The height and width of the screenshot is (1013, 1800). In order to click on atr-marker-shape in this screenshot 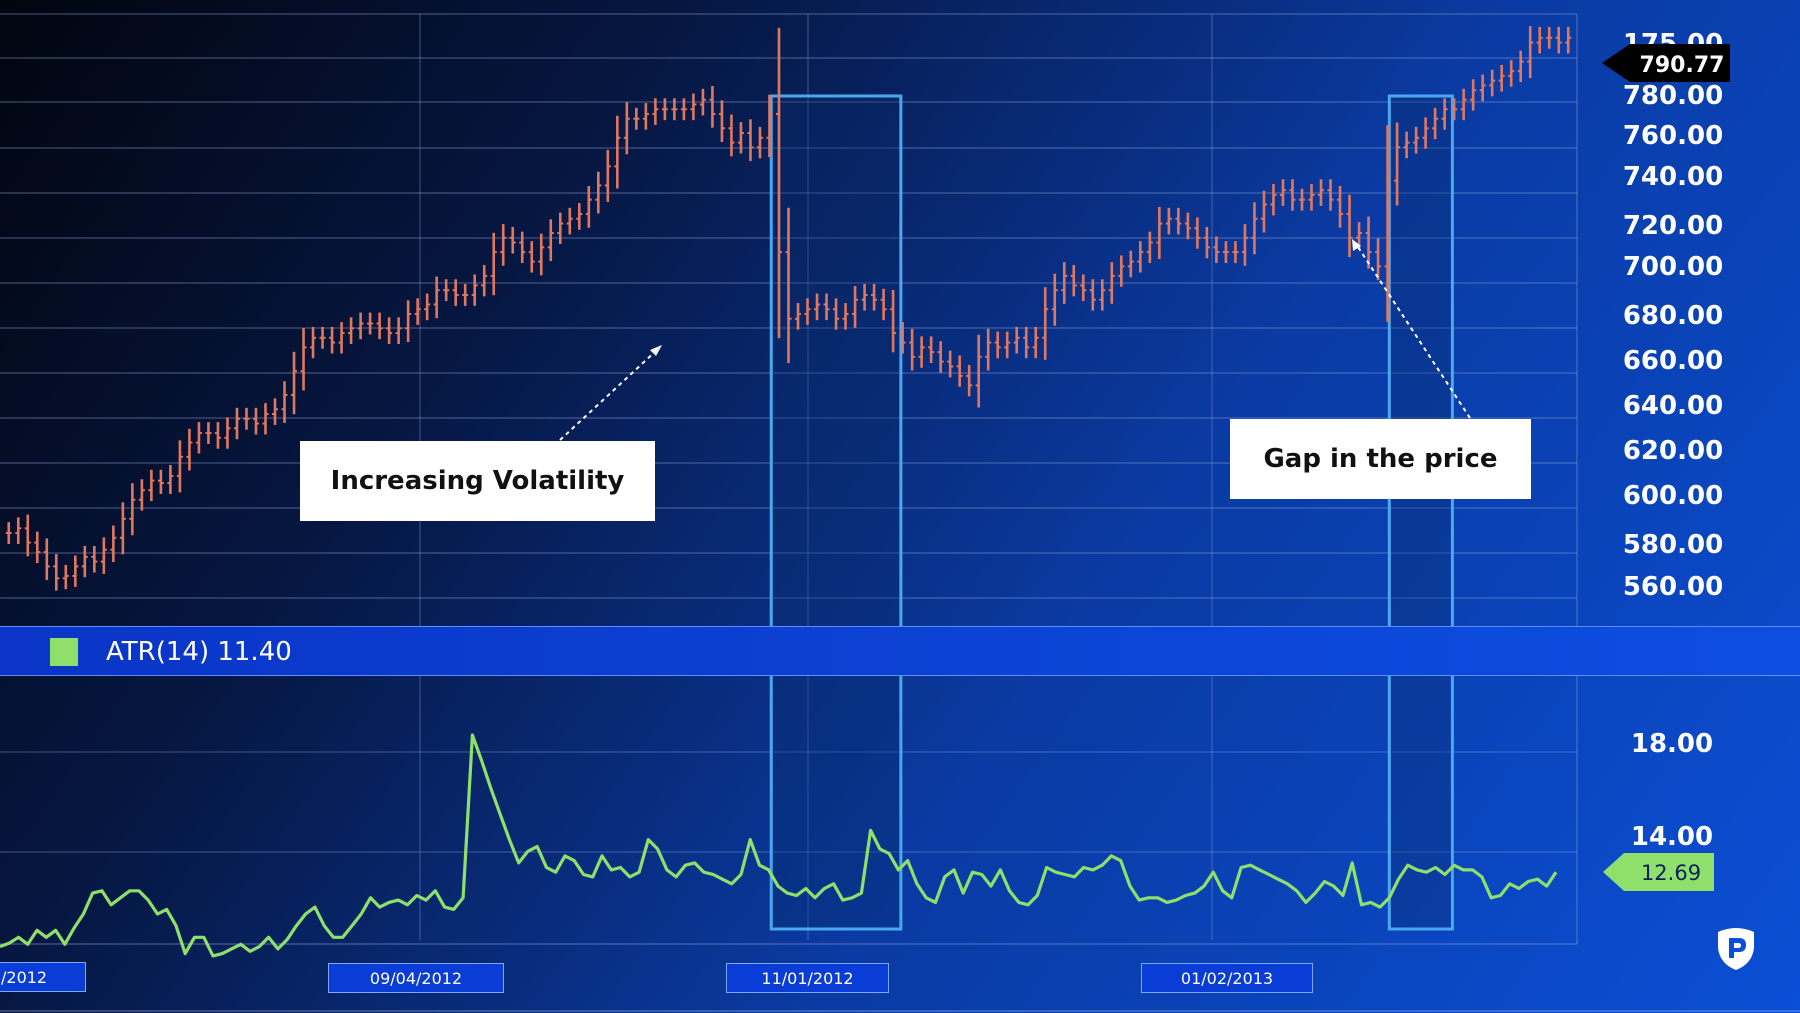, I will do `click(1658, 872)`.